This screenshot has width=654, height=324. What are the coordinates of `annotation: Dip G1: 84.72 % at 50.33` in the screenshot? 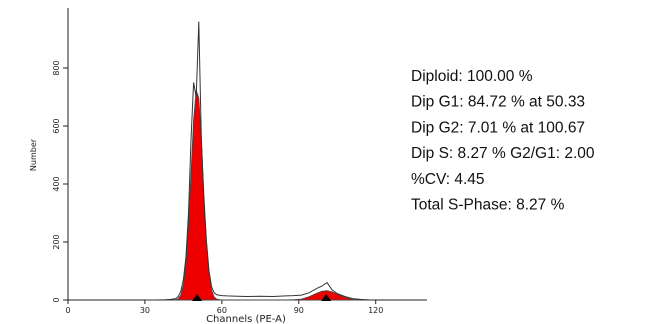 It's located at (498, 102).